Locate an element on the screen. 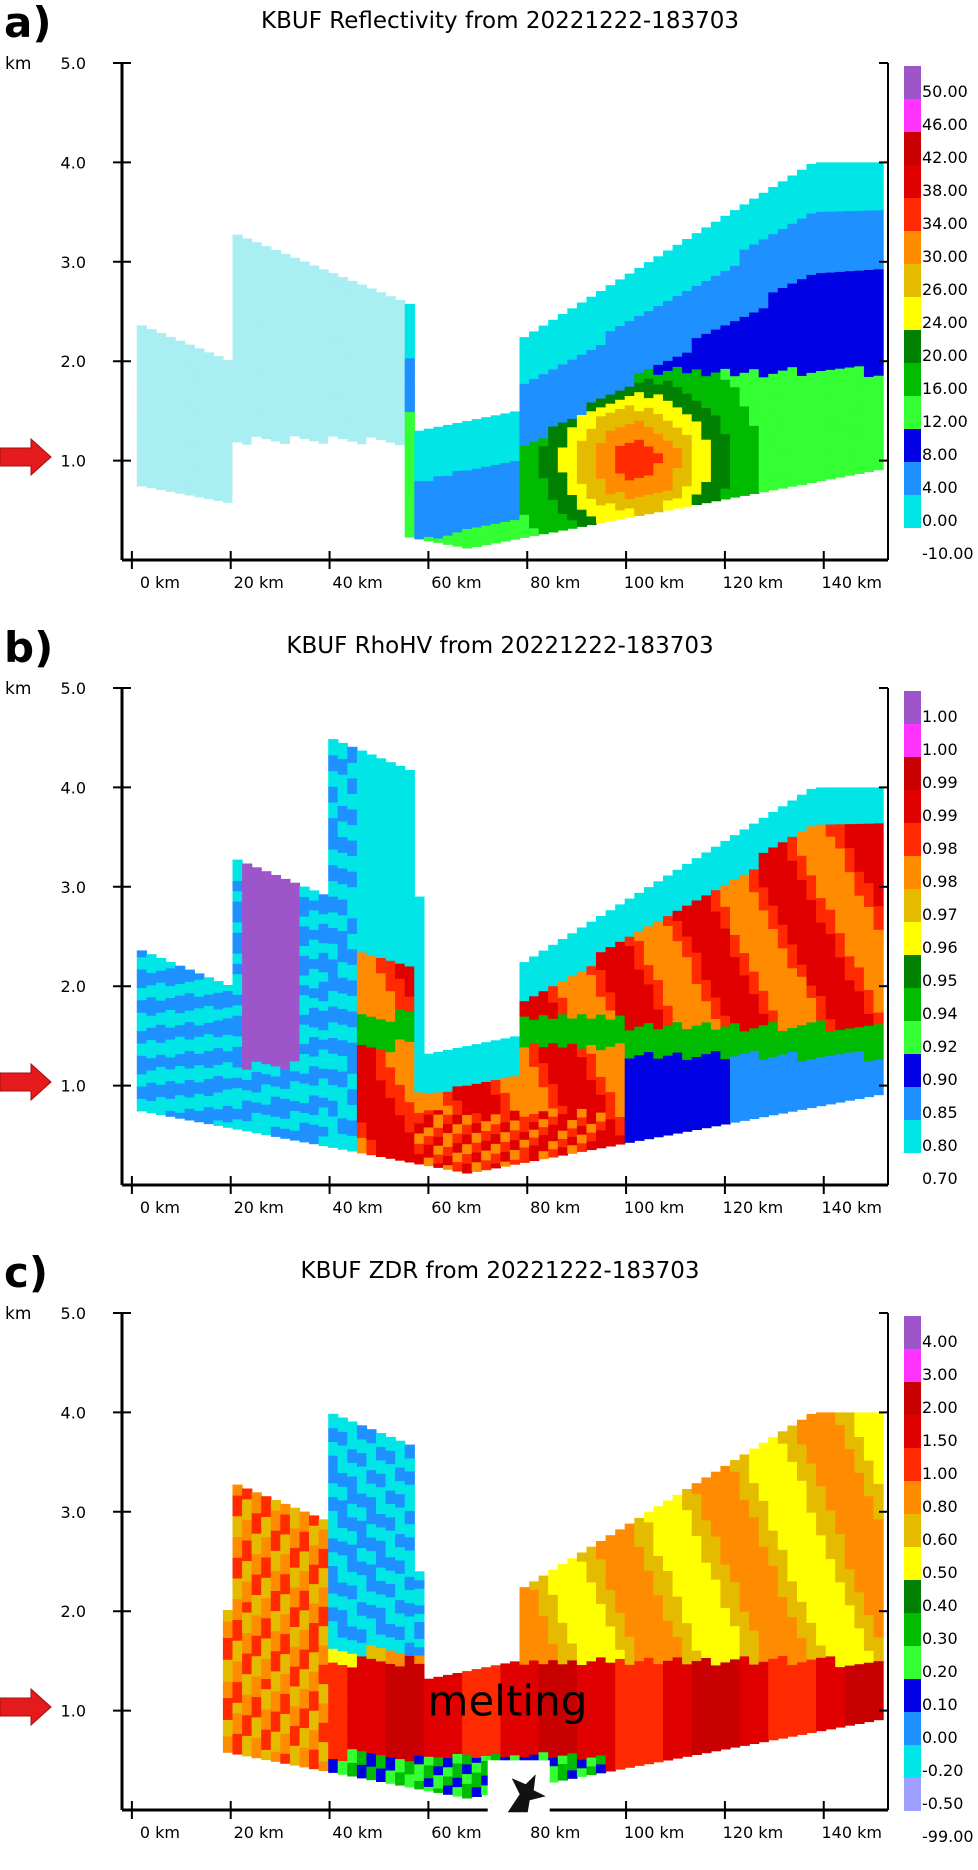 The image size is (978, 1870). colorbar-label: 0.10 is located at coordinates (940, 1704).